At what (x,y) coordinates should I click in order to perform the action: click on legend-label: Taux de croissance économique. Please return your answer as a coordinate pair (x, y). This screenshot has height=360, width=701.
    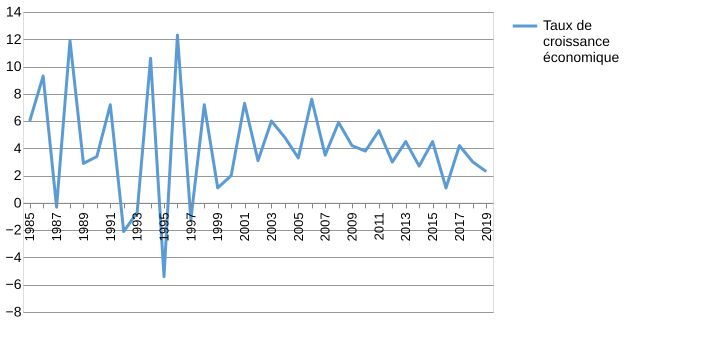
    Looking at the image, I should click on (581, 41).